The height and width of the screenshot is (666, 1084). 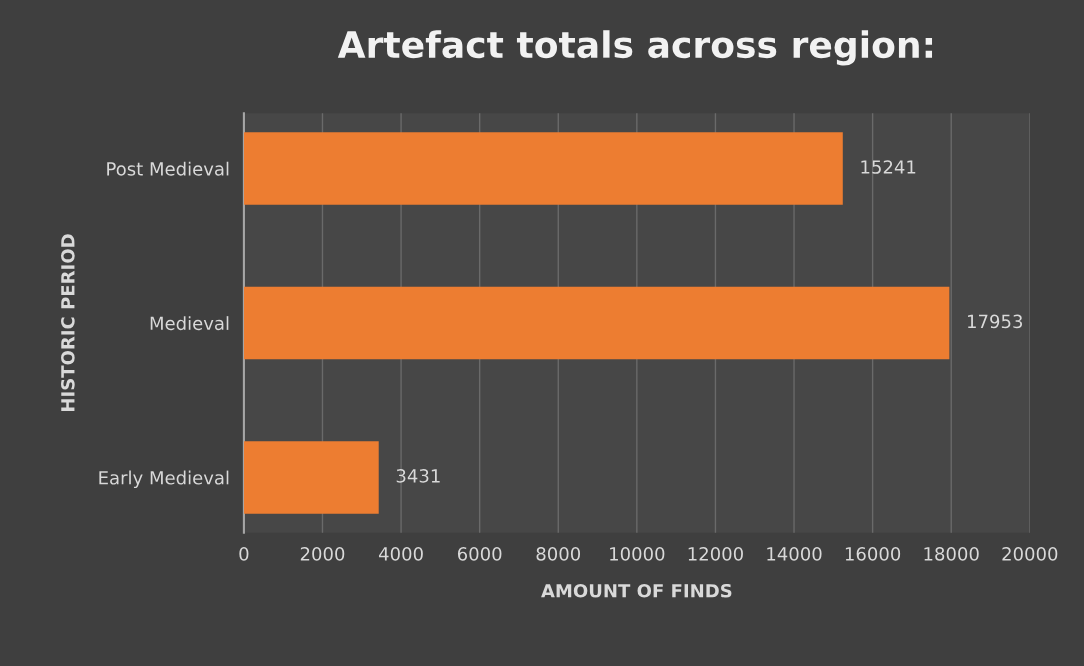 What do you see at coordinates (1030, 554) in the screenshot?
I see `x-tick-label: 20000` at bounding box center [1030, 554].